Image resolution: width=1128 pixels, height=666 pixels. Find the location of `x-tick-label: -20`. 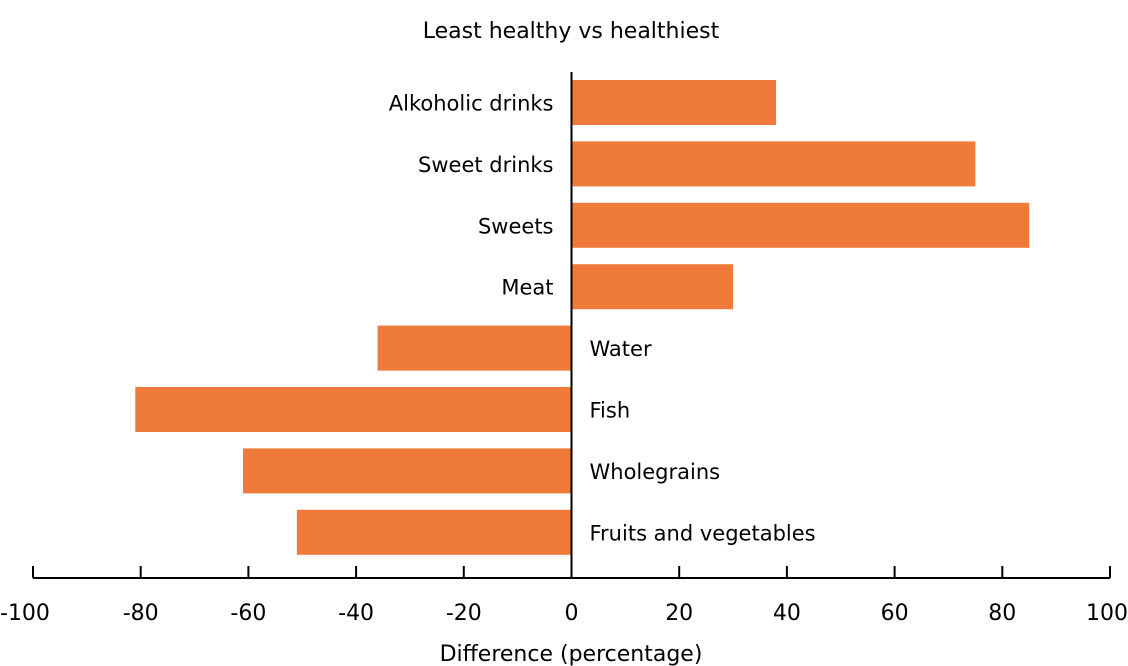

x-tick-label: -20 is located at coordinates (464, 613).